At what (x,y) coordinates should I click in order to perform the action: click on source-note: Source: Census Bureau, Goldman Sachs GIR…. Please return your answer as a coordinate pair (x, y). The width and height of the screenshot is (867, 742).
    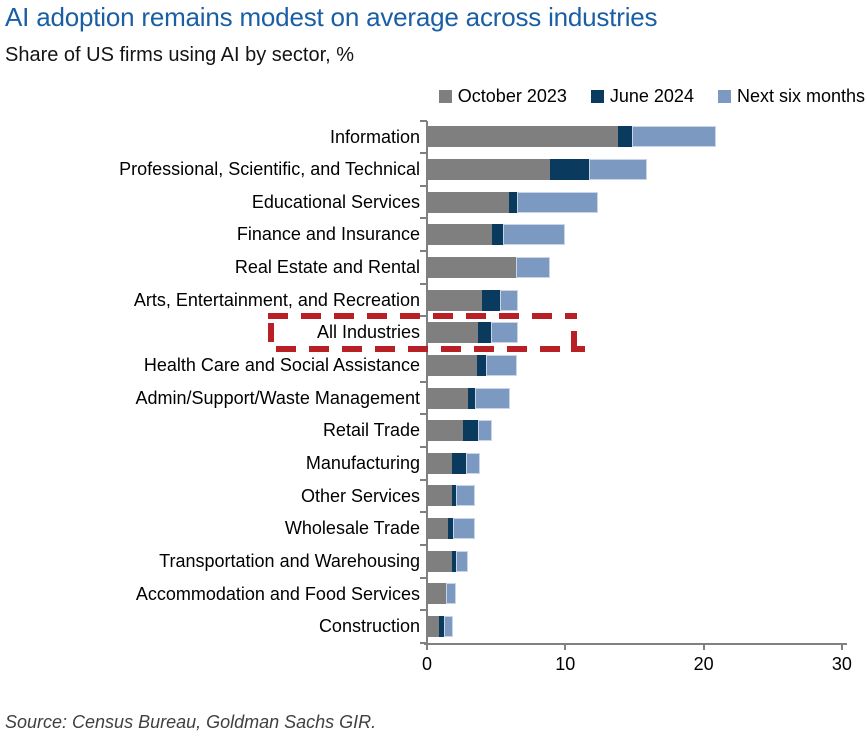
    Looking at the image, I should click on (191, 722).